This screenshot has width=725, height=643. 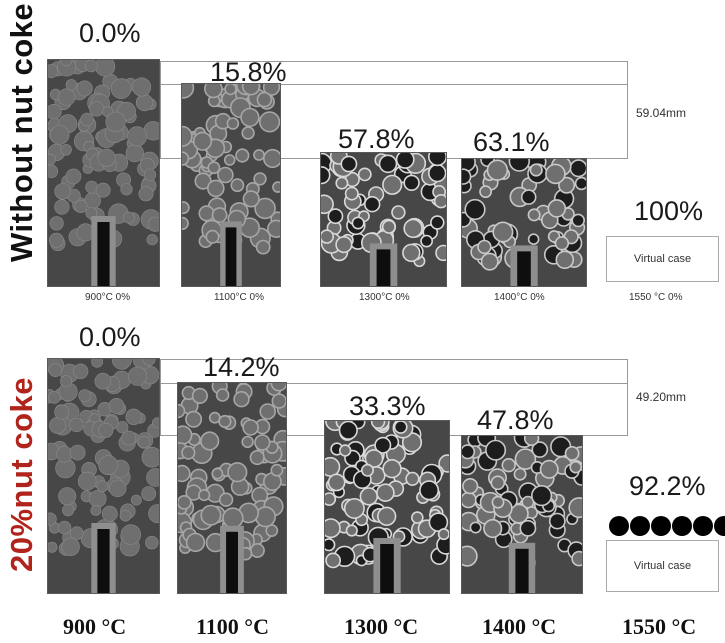 I want to click on value-r1-1400: 63.1%, so click(x=511, y=142).